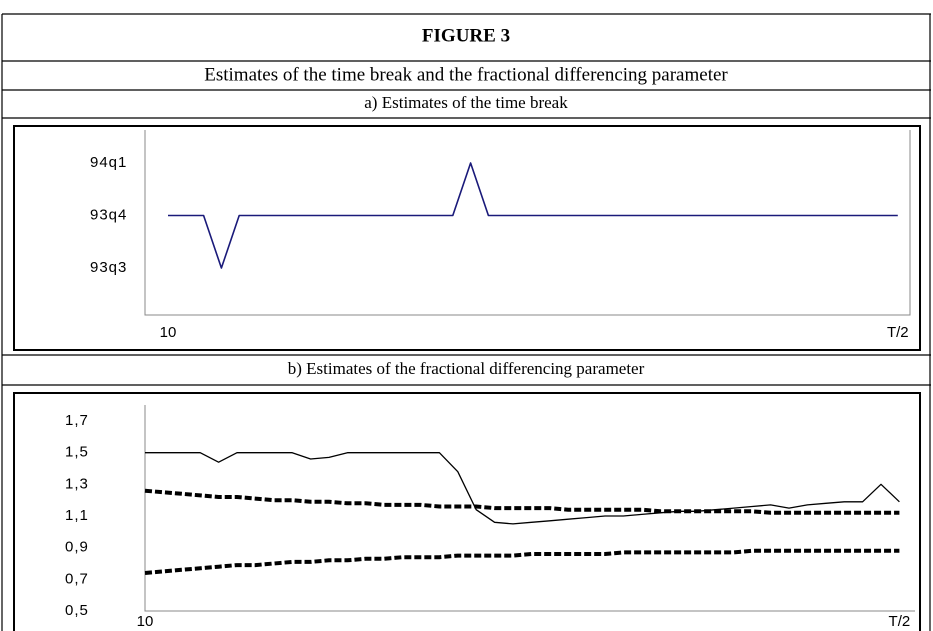  Describe the element at coordinates (77, 610) in the screenshot. I see `y-tick-label: 0,5` at that location.